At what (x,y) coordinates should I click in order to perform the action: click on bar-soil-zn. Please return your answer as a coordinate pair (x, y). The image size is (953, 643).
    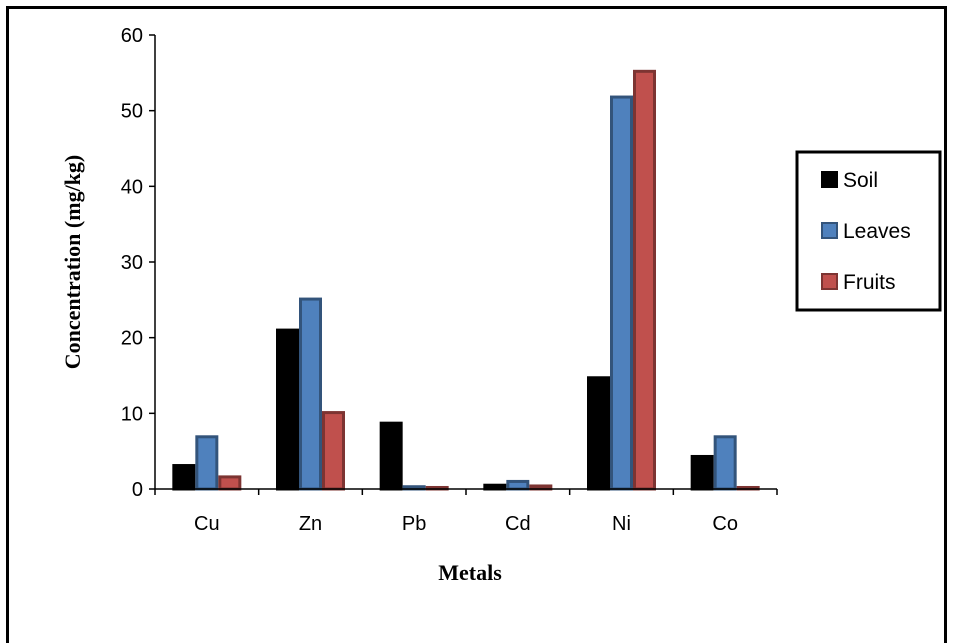
    Looking at the image, I should click on (287, 409).